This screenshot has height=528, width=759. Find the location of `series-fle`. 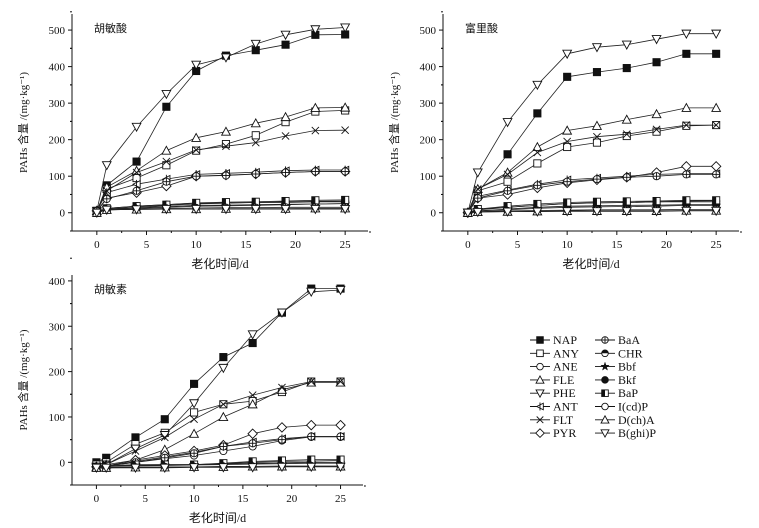

series-fle is located at coordinates (221, 158).